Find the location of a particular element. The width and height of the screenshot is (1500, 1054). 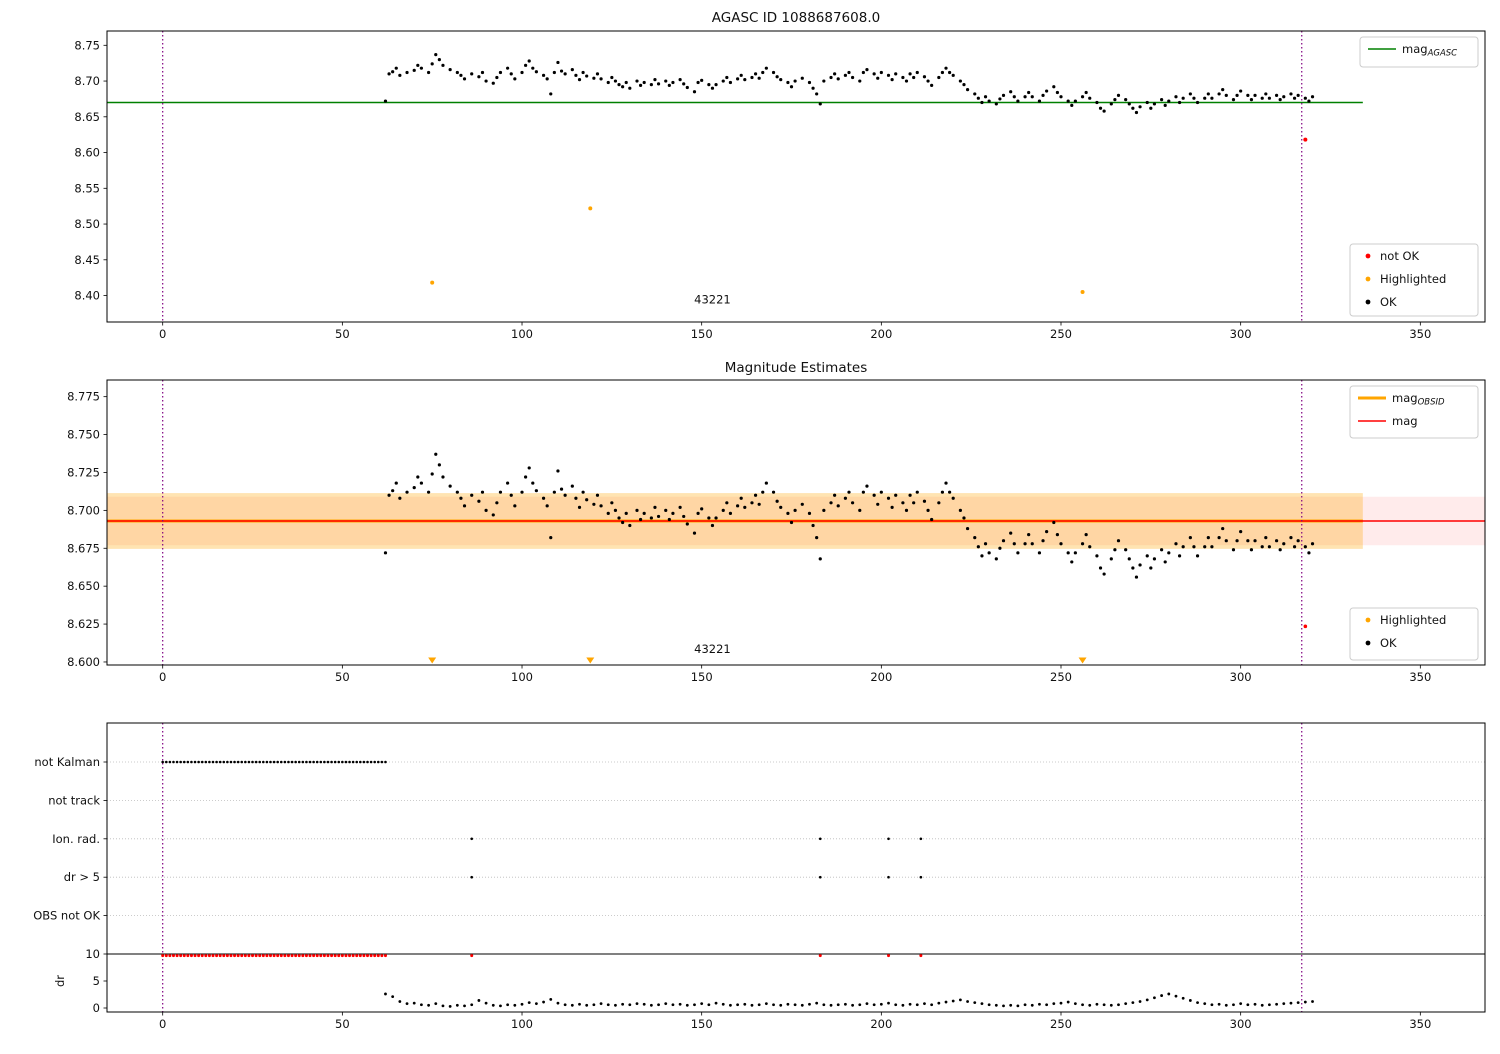

obsid-annotation: 43221 is located at coordinates (712, 649).